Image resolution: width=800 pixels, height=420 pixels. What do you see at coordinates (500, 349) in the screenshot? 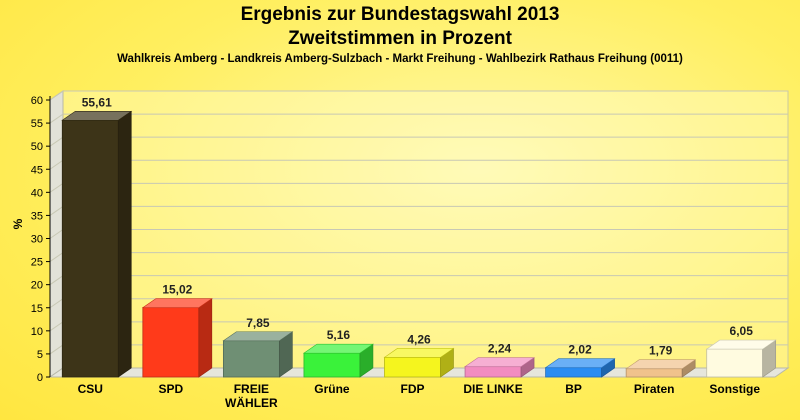
I see `data-label: 2,24` at bounding box center [500, 349].